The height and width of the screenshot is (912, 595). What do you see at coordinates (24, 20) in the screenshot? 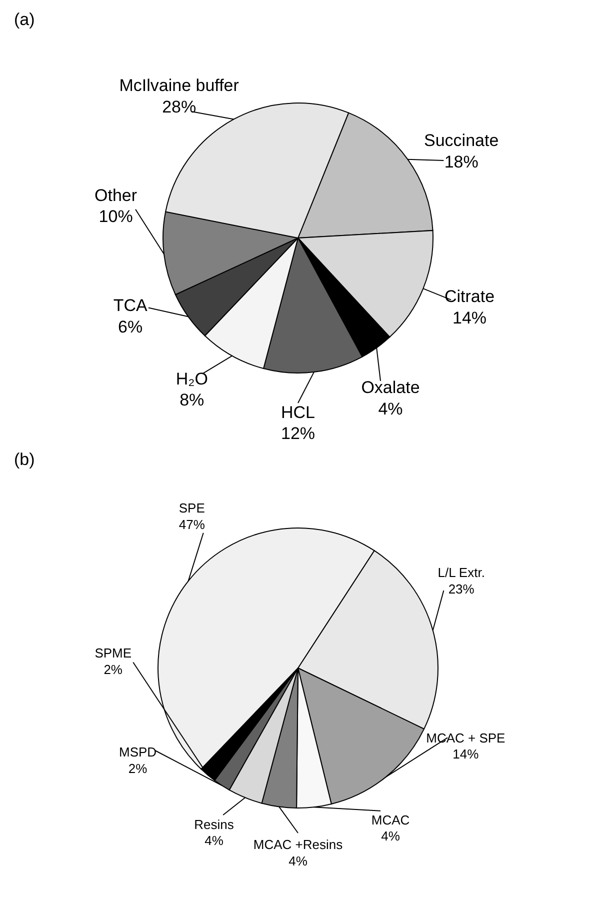
I see `chart-title: (a)` at bounding box center [24, 20].